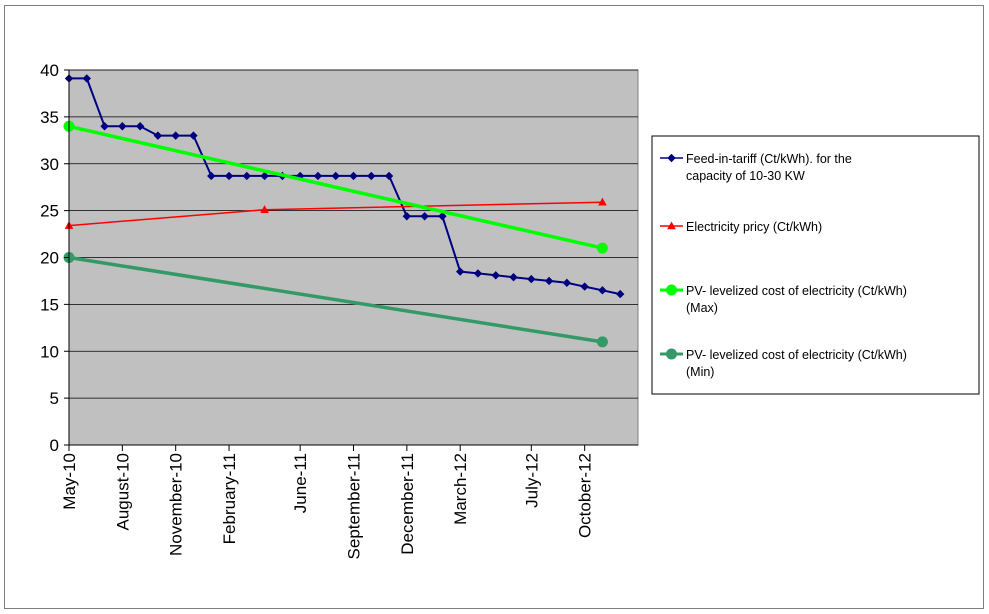 Image resolution: width=989 pixels, height=614 pixels. I want to click on x-tick-label: June-11, so click(300, 483).